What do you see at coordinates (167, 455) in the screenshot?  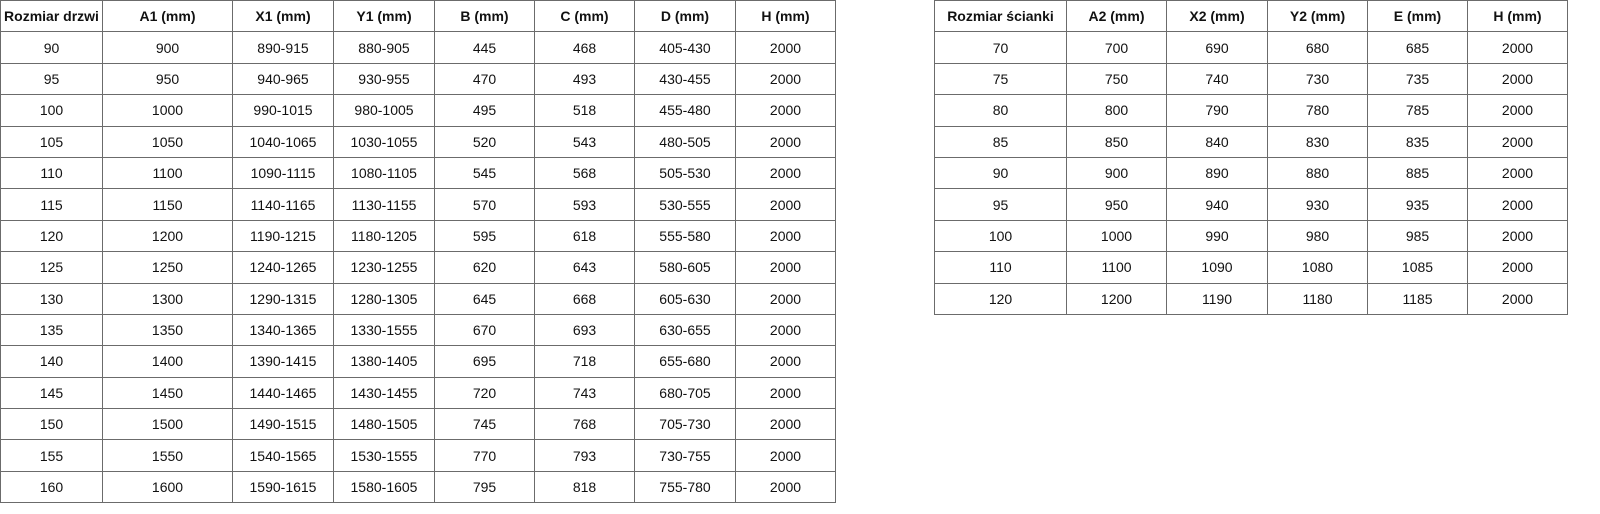 I see `table-cell: 1550` at bounding box center [167, 455].